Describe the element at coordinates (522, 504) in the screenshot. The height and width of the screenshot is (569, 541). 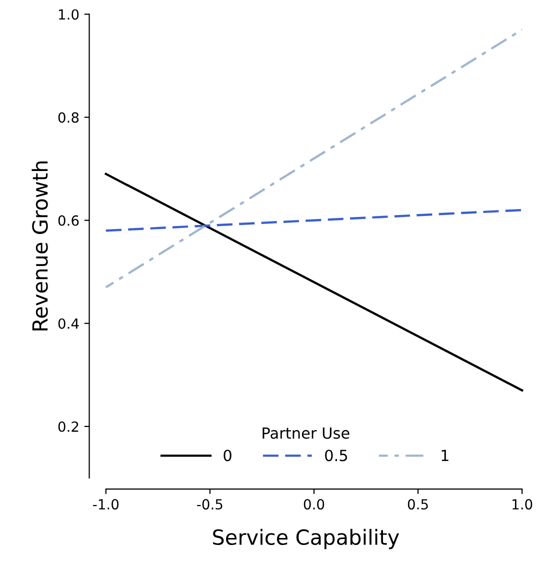
I see `x-tick-label: 1.0` at that location.